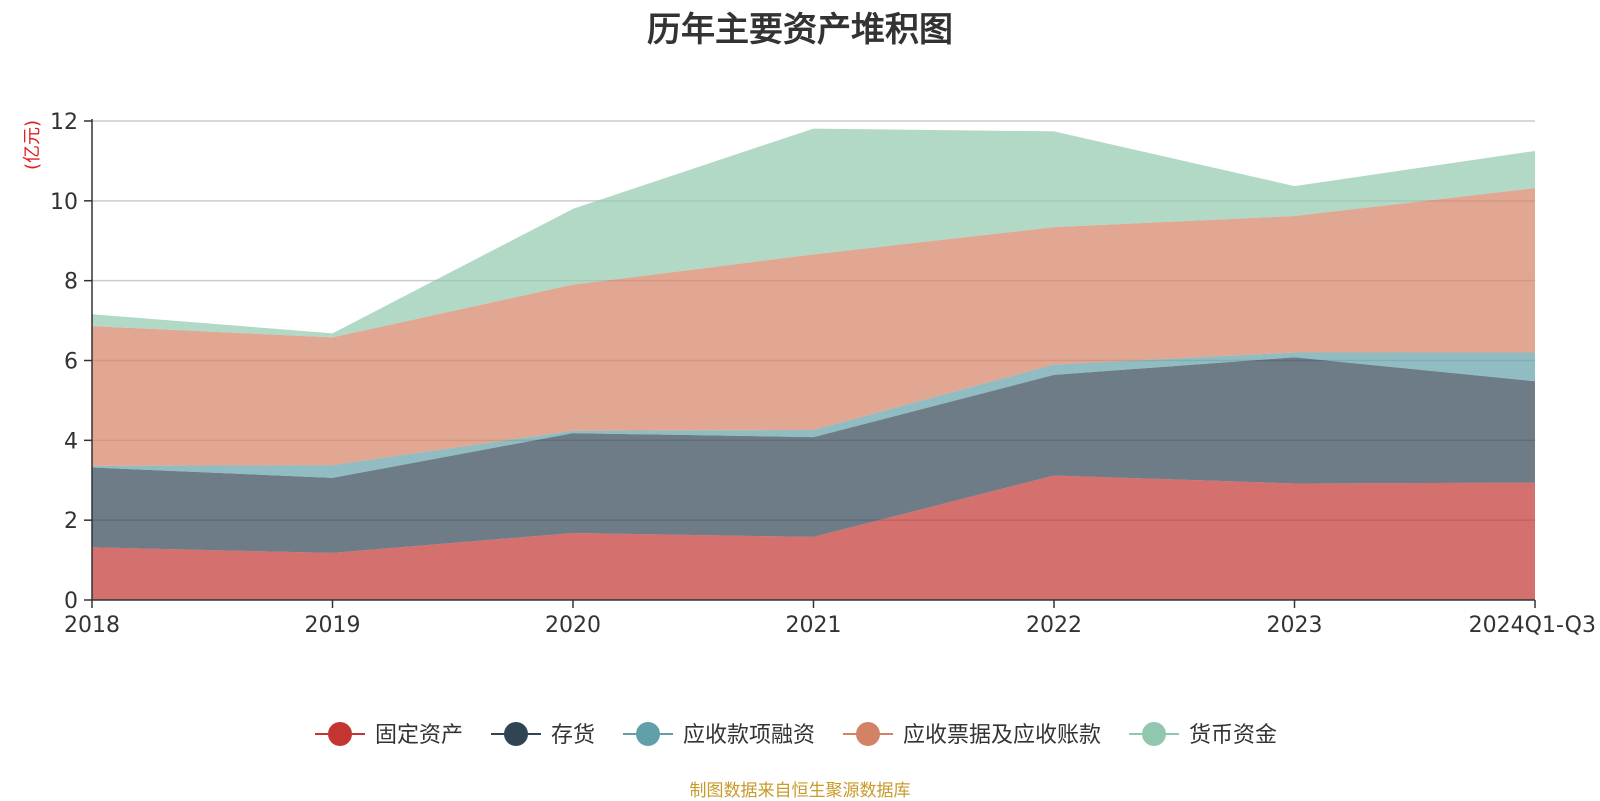  What do you see at coordinates (71, 362) in the screenshot?
I see `y-tick-label: 6` at bounding box center [71, 362].